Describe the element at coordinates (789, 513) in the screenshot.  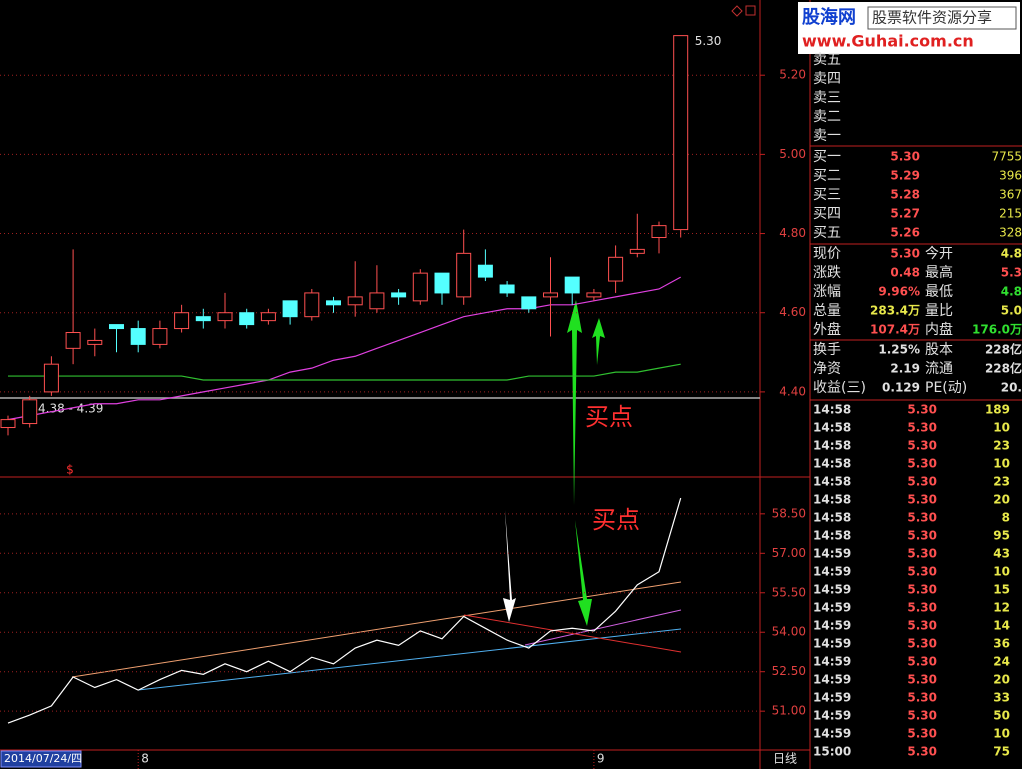
I see `y-tick-label: 58.50` at that location.